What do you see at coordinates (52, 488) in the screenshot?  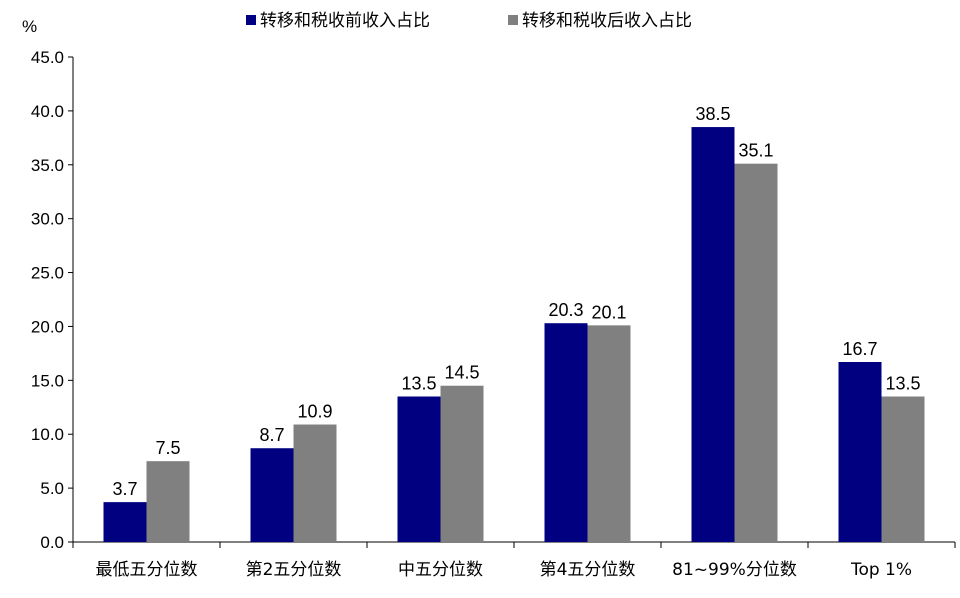 I see `y-tick-label: 5.0` at bounding box center [52, 488].